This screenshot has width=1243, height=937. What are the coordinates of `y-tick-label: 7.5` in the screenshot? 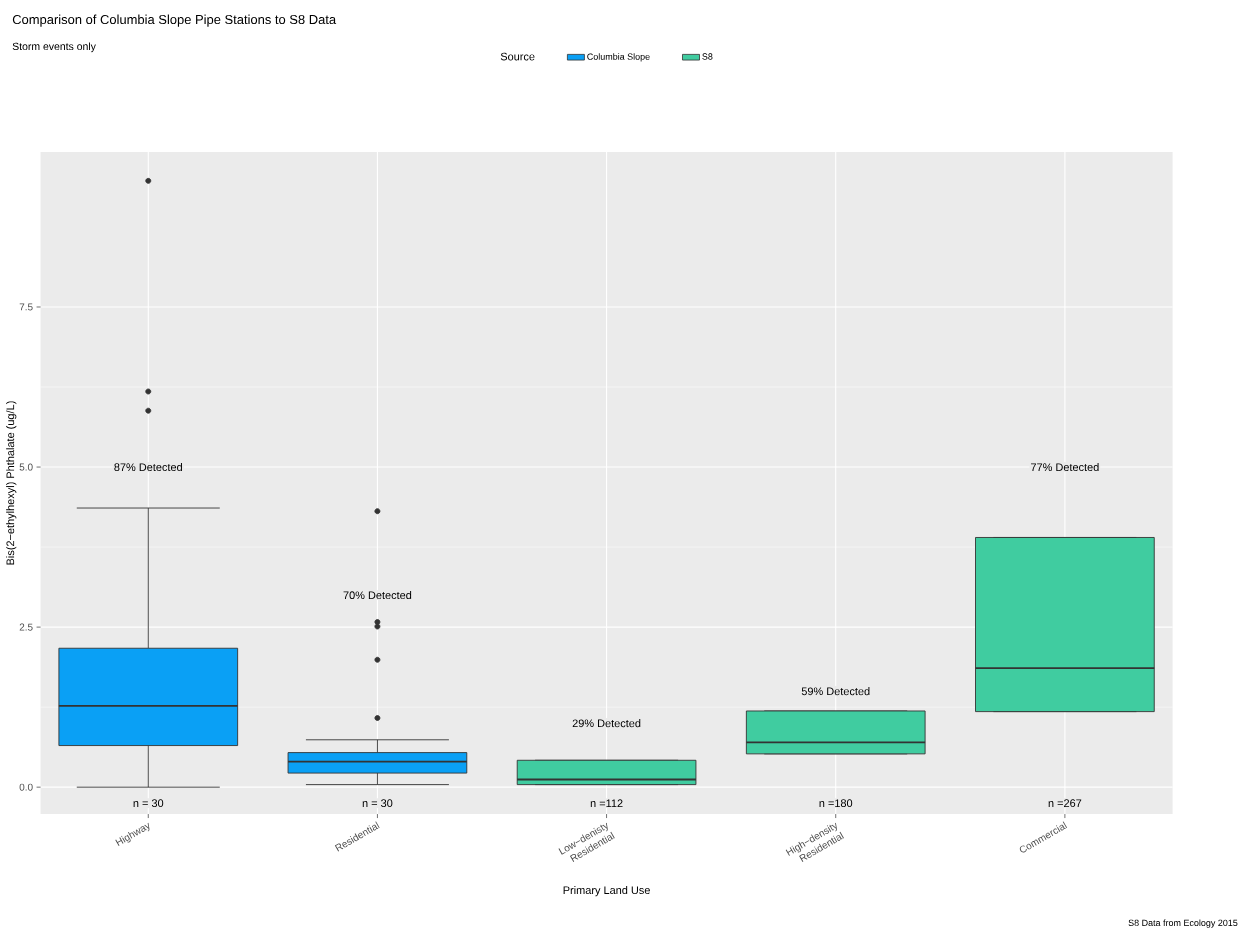 It's located at (26, 307).